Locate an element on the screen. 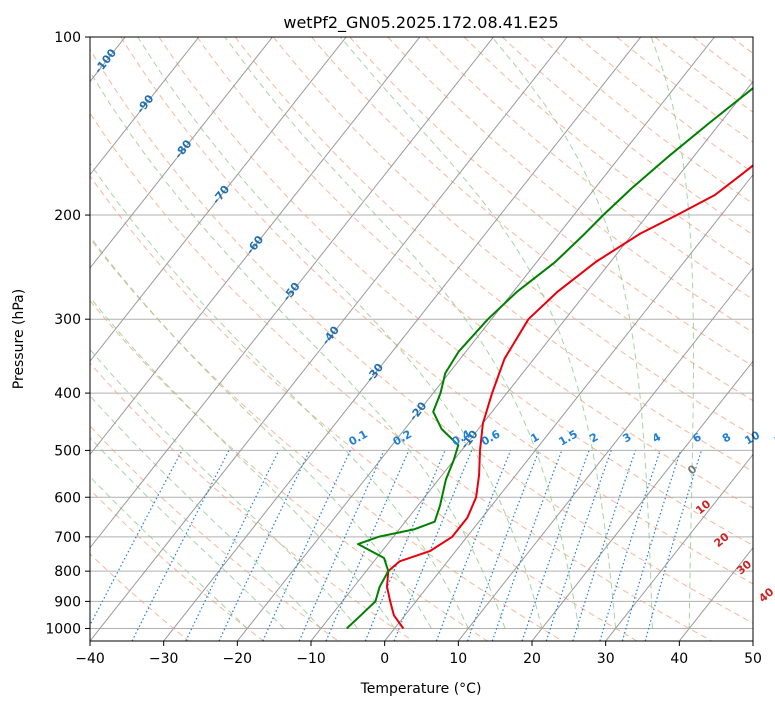 The height and width of the screenshot is (708, 775). isotherm-label: -90 is located at coordinates (145, 104).